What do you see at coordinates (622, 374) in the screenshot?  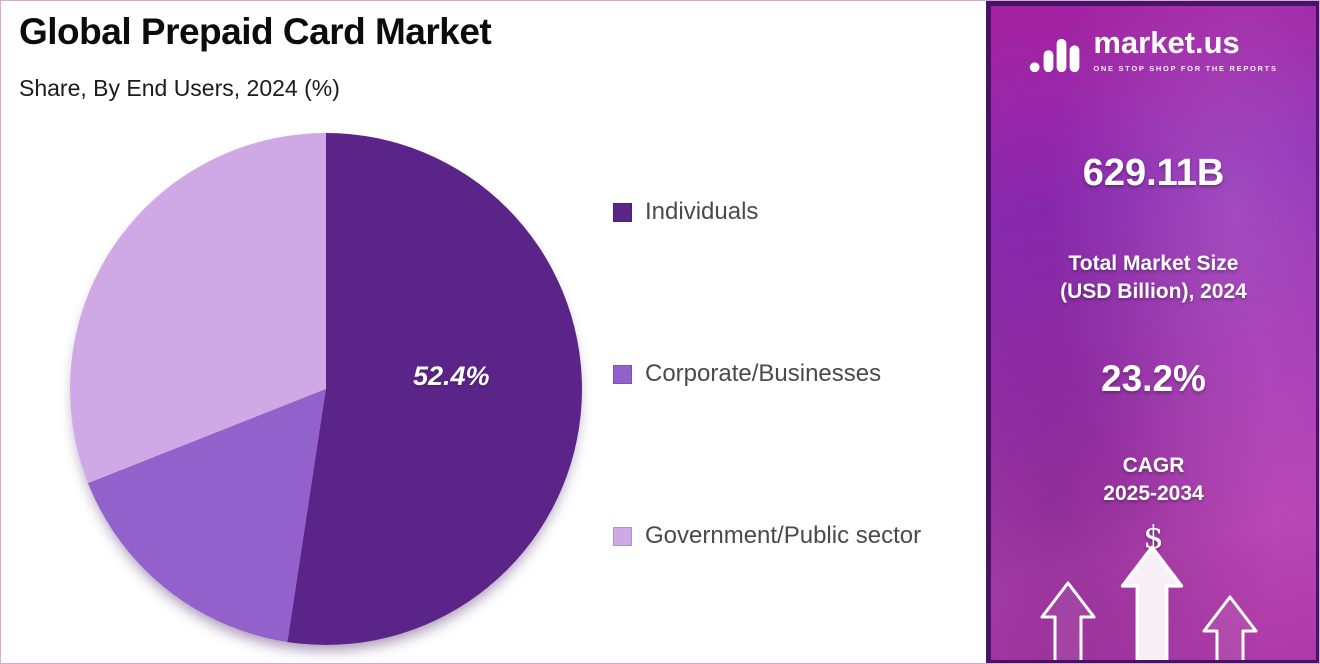 I see `legend-swatch-corporate` at bounding box center [622, 374].